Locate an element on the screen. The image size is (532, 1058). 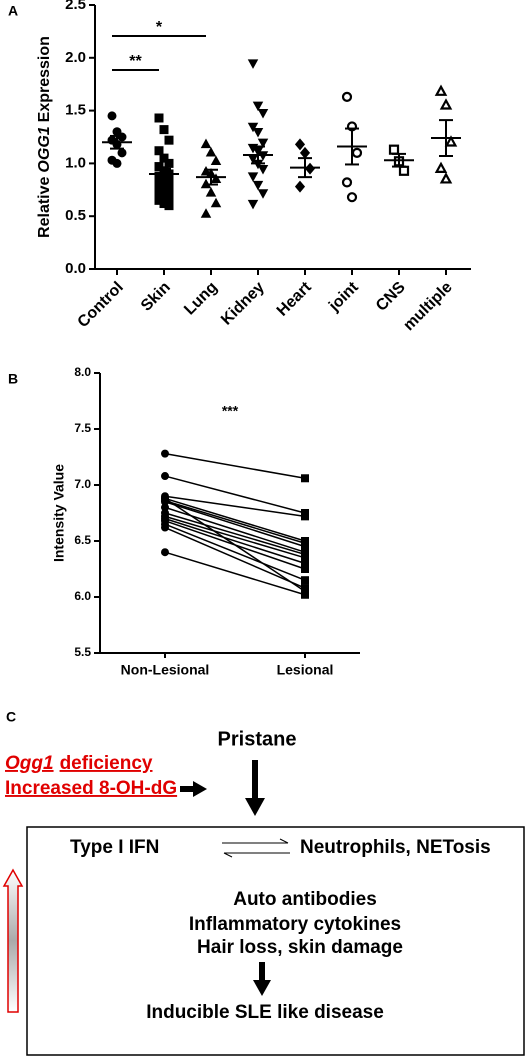
y-tick-label: 2.0 is located at coordinates (75, 57).